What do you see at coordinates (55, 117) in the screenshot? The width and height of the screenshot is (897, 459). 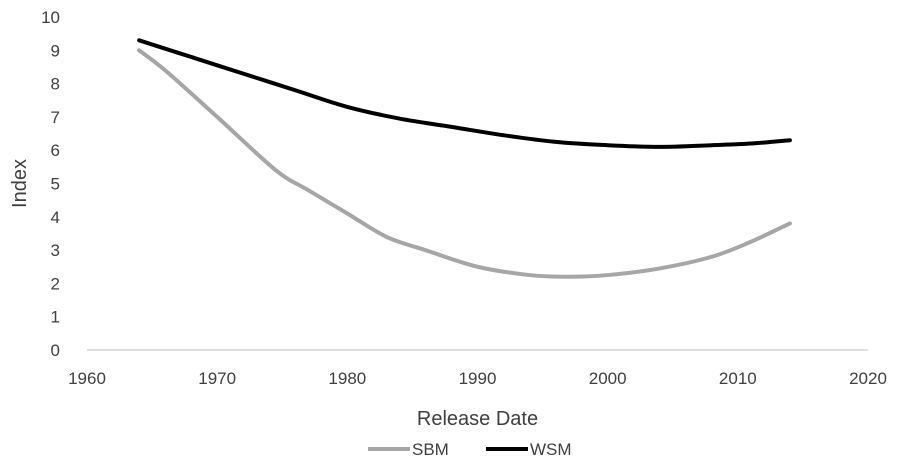 I see `y-tick-label: 7` at bounding box center [55, 117].